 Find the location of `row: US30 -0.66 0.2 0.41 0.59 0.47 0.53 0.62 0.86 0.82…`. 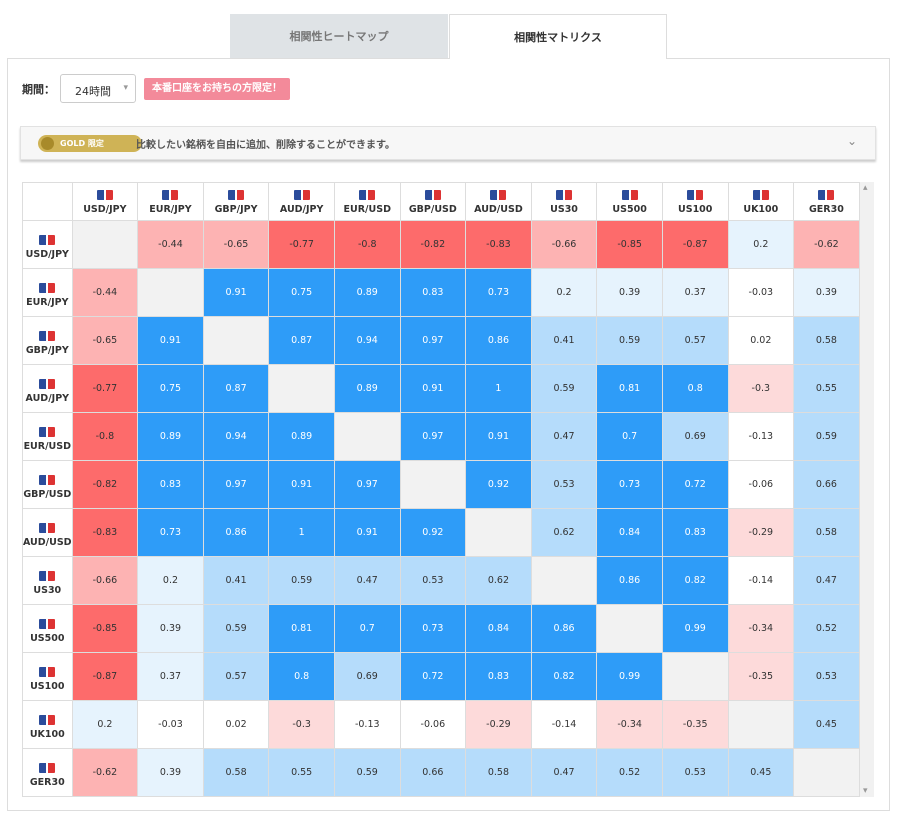

row: US30 -0.66 0.2 0.41 0.59 0.47 0.53 0.62 0.86 0.82… is located at coordinates (441, 580).